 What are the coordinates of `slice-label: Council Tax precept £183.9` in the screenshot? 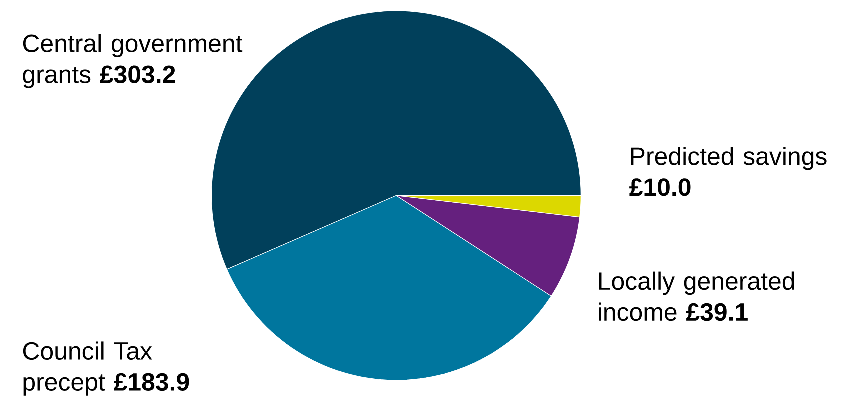 It's located at (106, 369).